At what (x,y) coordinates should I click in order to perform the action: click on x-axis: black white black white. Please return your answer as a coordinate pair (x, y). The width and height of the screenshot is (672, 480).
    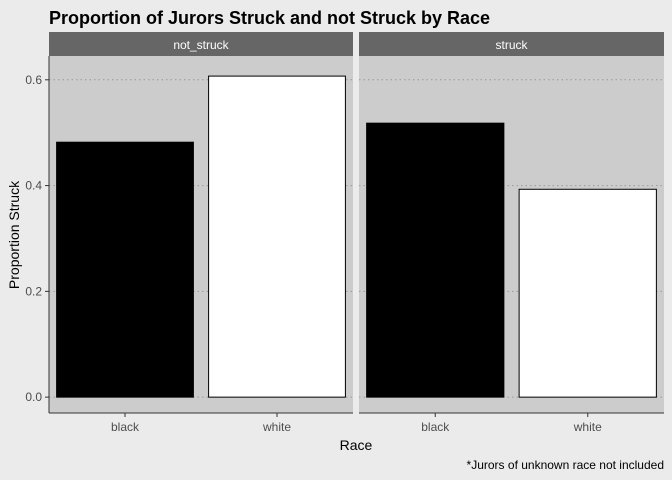
    Looking at the image, I should click on (356, 423).